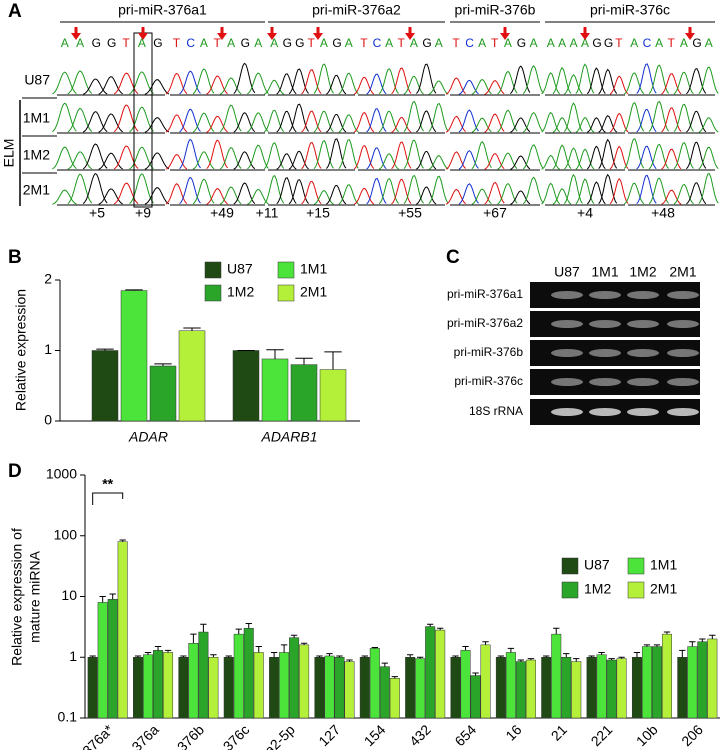 The width and height of the screenshot is (724, 750). Describe the element at coordinates (240, 292) in the screenshot. I see `legend-label: 1M2` at that location.